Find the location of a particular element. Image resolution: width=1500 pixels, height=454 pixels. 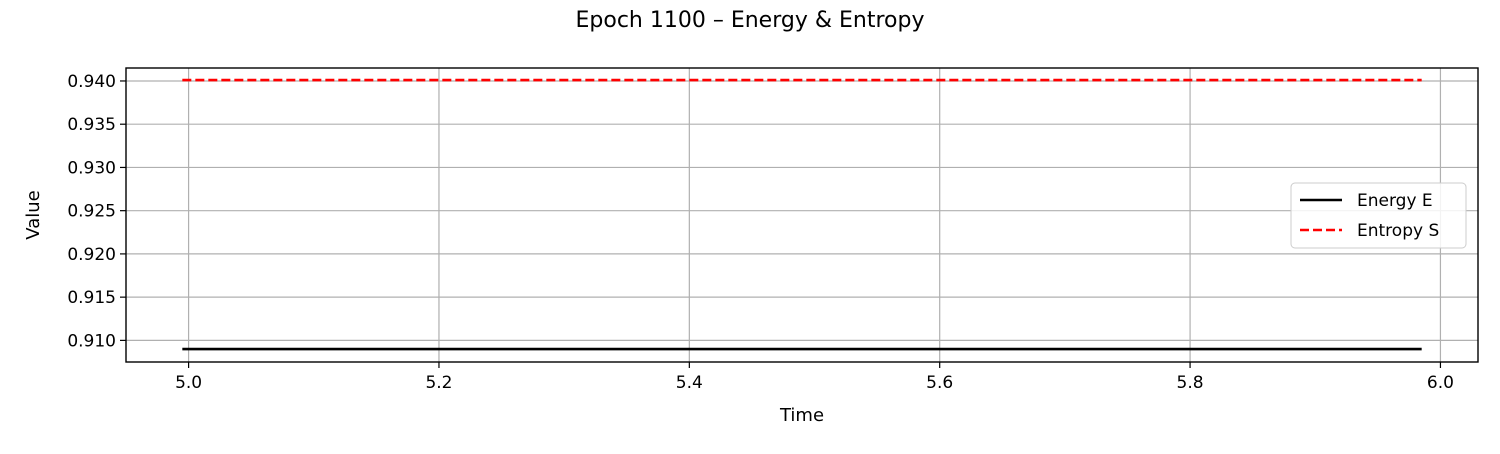

legend-label-entropy: Entropy S is located at coordinates (1398, 231).